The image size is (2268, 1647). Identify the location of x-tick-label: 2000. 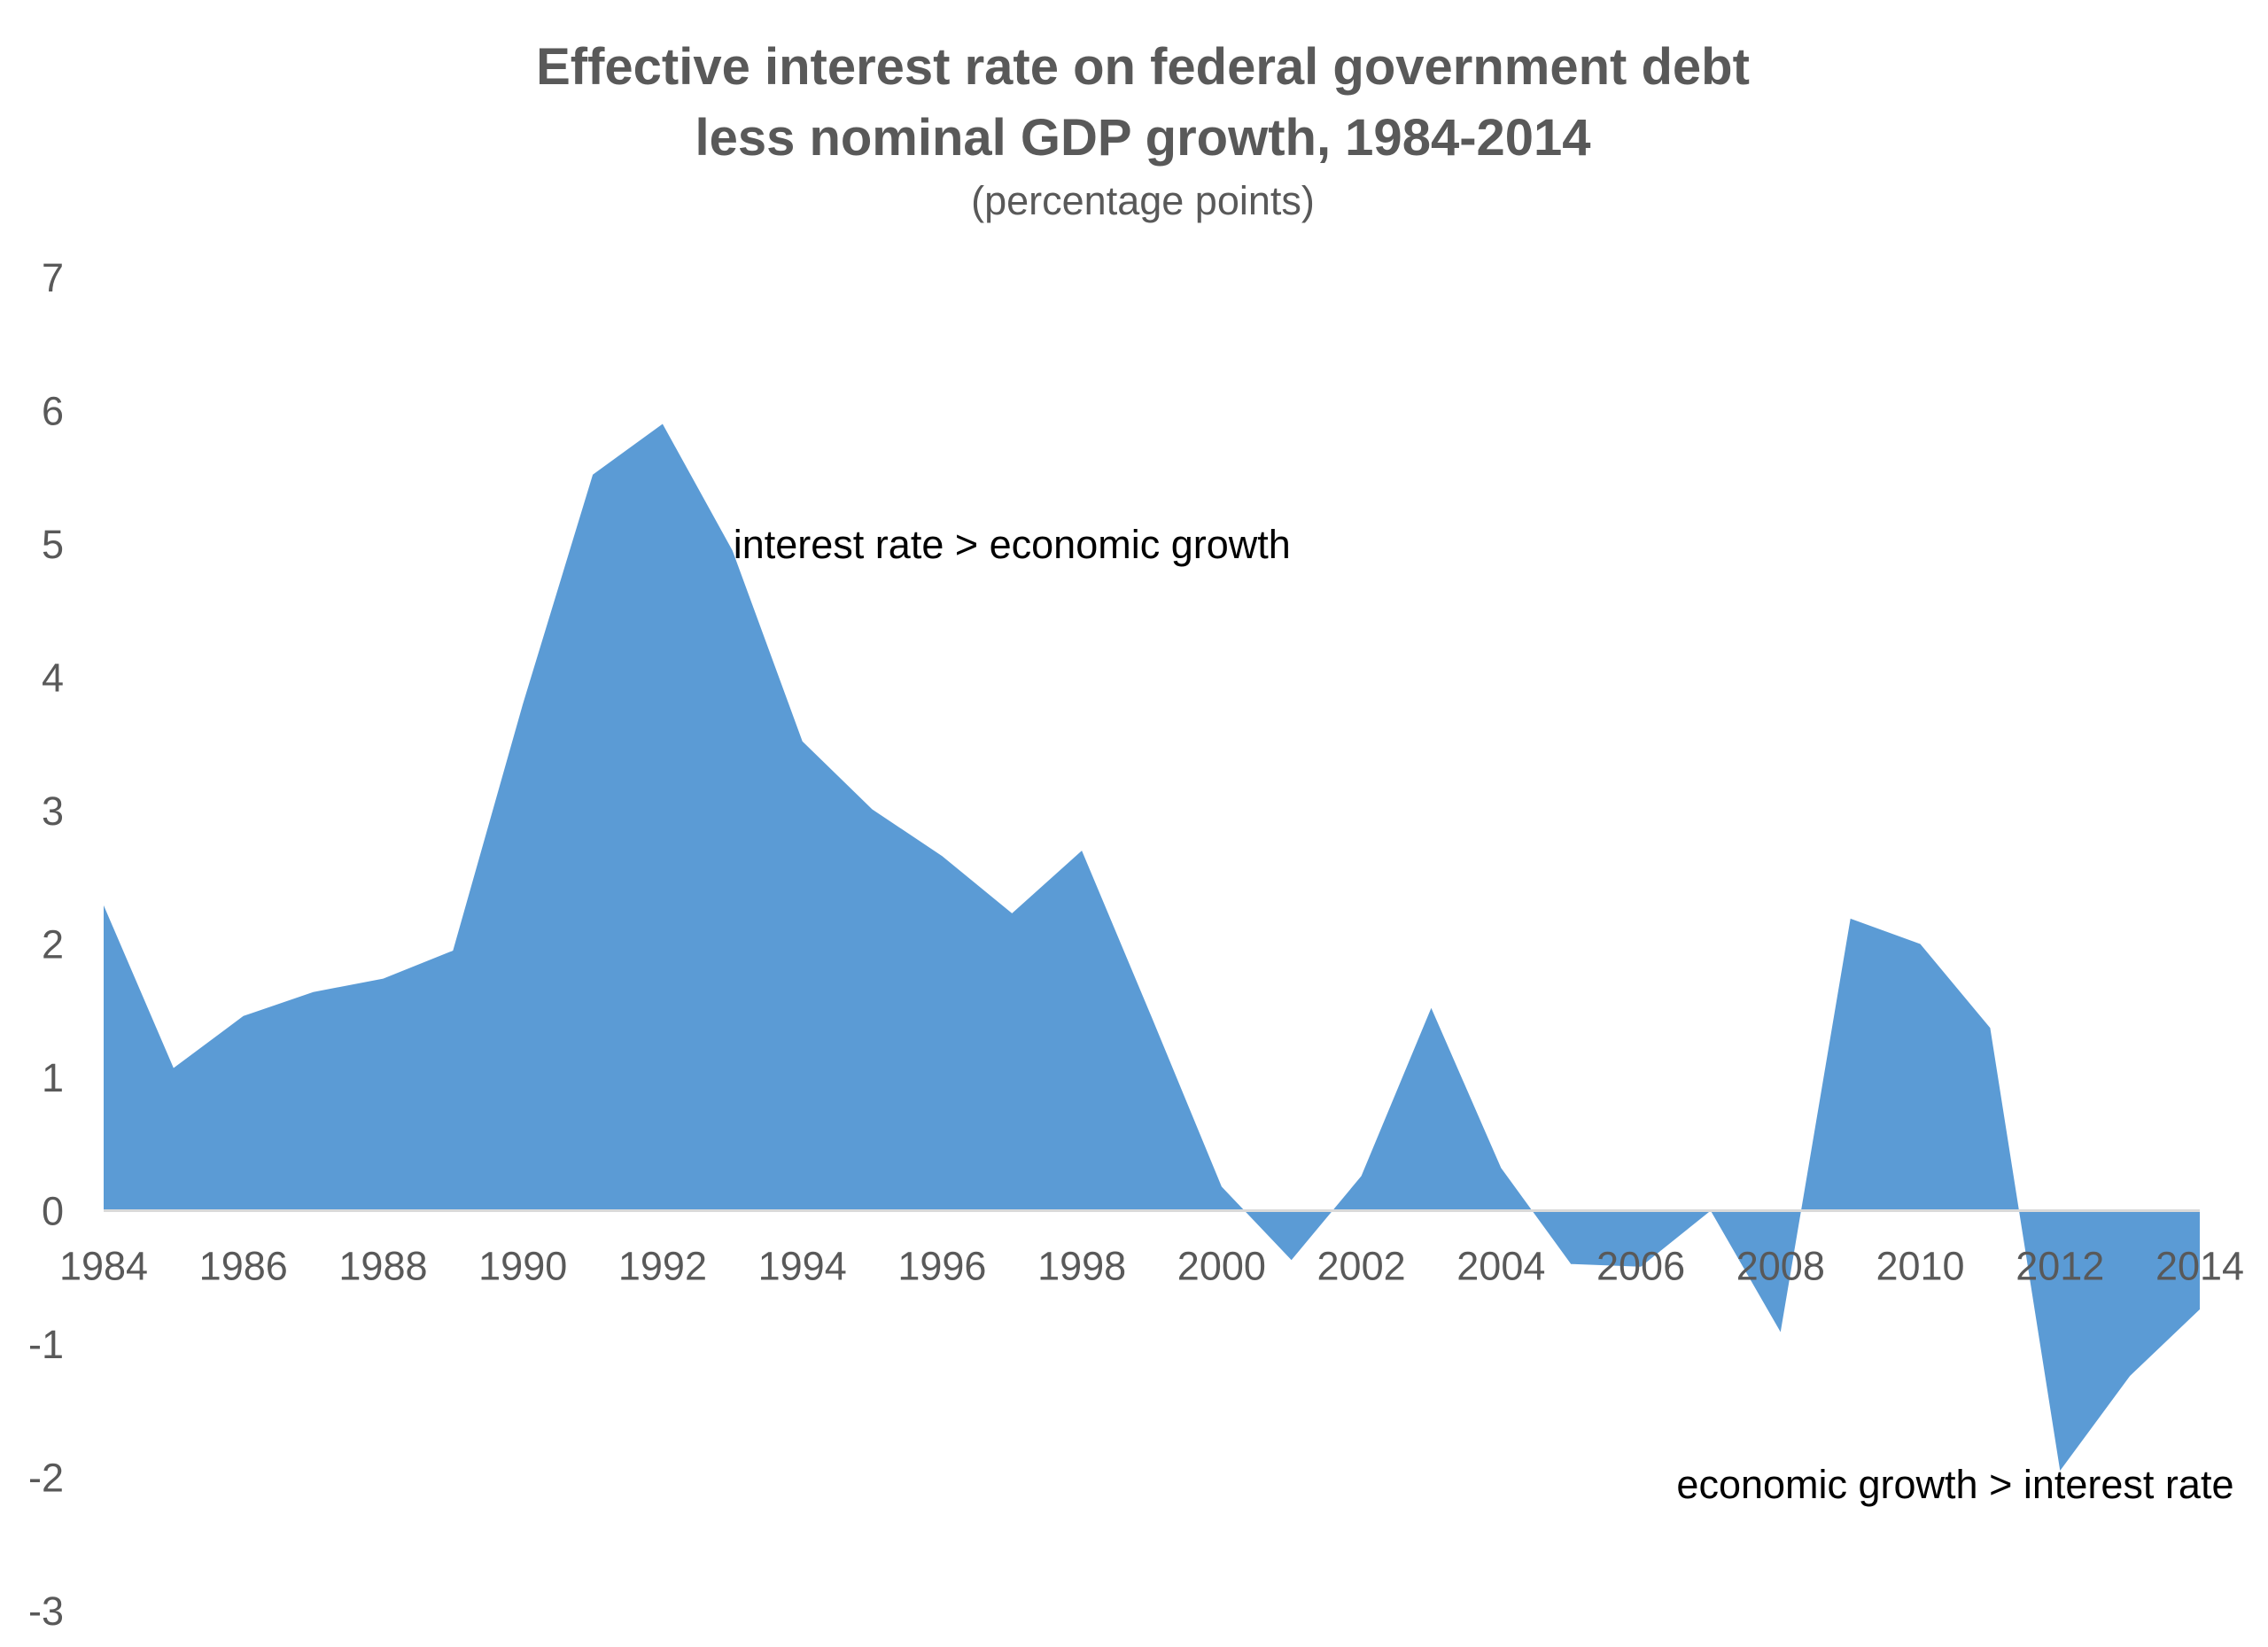
(1221, 1266).